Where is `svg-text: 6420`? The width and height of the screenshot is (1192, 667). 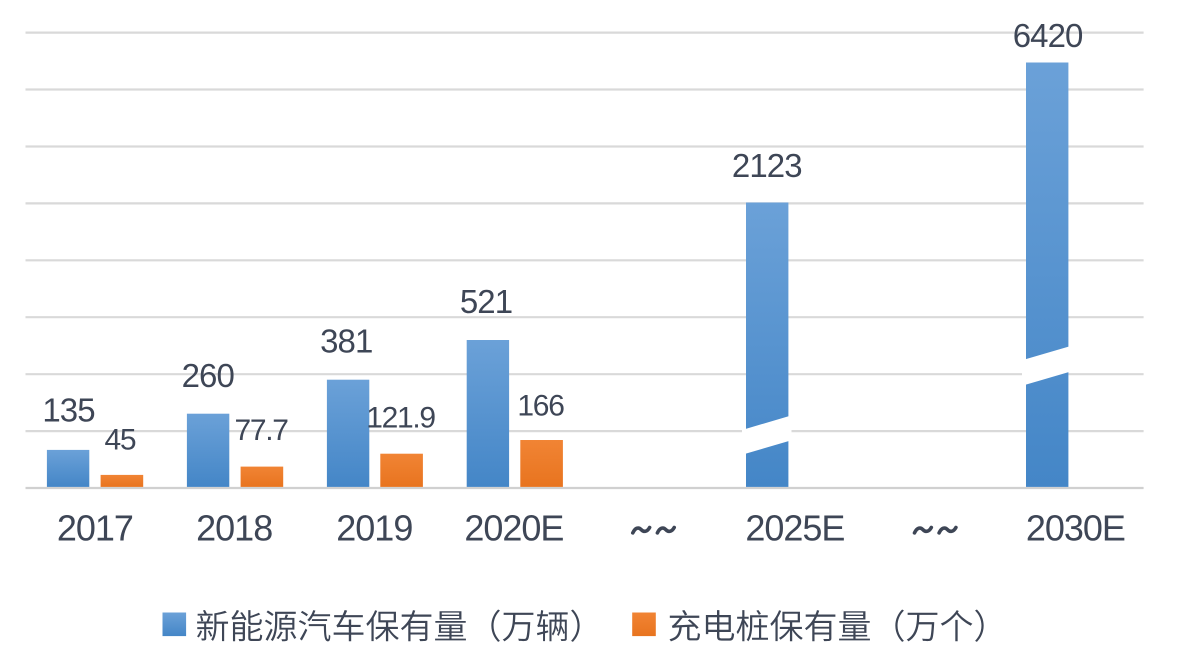
svg-text: 6420 is located at coordinates (1048, 35).